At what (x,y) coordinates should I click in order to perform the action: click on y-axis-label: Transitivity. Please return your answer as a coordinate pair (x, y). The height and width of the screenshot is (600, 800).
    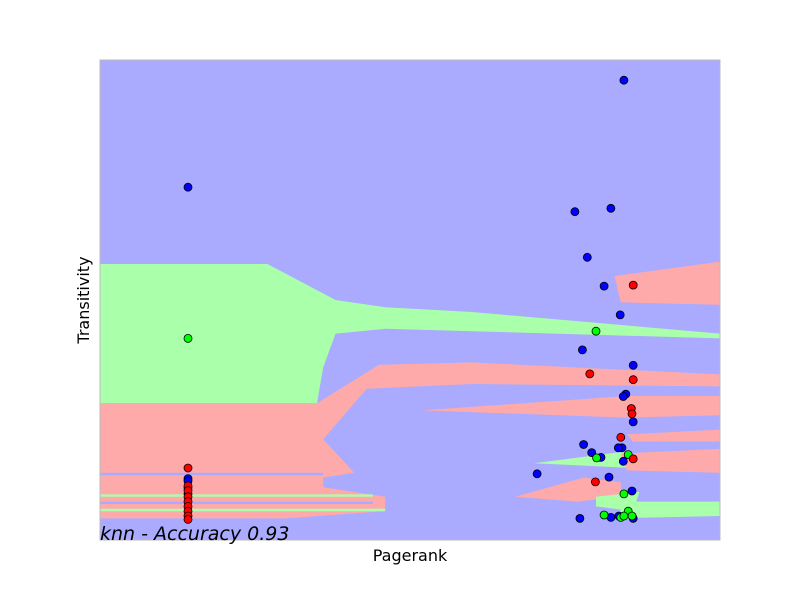
    Looking at the image, I should click on (83, 300).